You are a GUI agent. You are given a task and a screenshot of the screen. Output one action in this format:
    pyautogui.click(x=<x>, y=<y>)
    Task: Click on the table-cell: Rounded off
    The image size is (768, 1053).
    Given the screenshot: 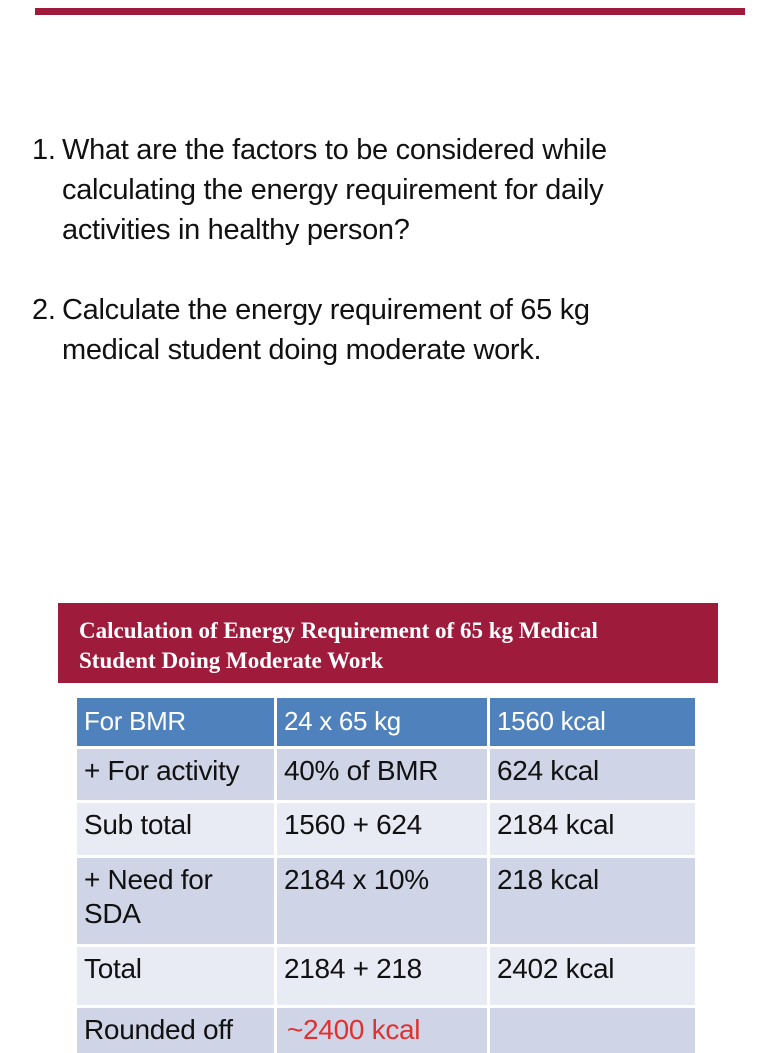 What is the action you would take?
    pyautogui.click(x=175, y=1030)
    